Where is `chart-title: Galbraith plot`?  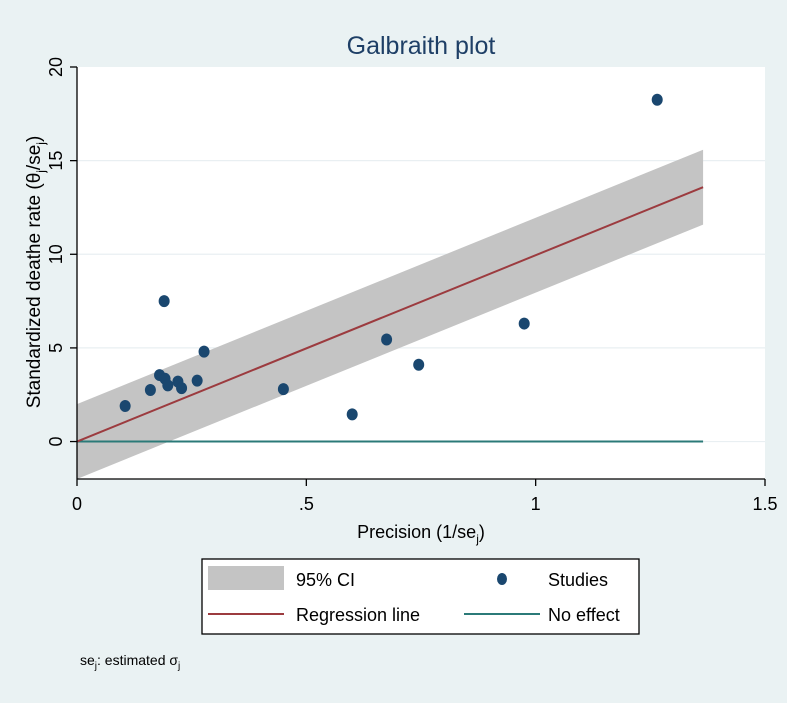 chart-title: Galbraith plot is located at coordinates (421, 46).